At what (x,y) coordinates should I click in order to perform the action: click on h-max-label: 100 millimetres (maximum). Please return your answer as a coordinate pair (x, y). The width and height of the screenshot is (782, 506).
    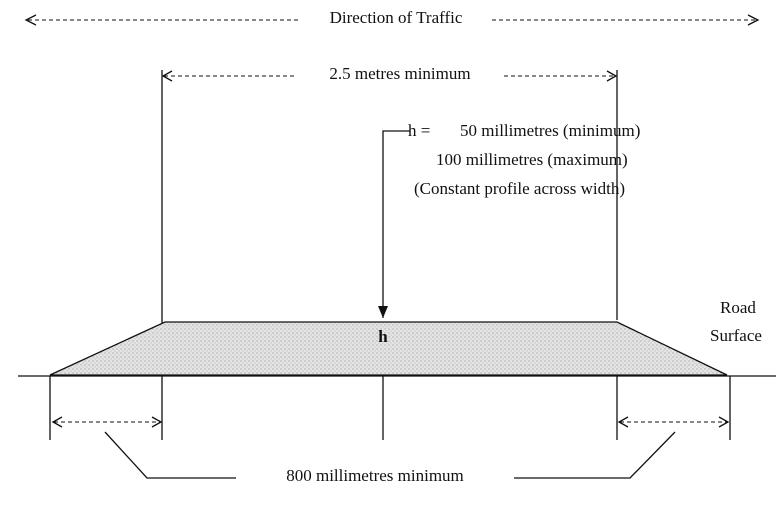
    Looking at the image, I should click on (532, 159).